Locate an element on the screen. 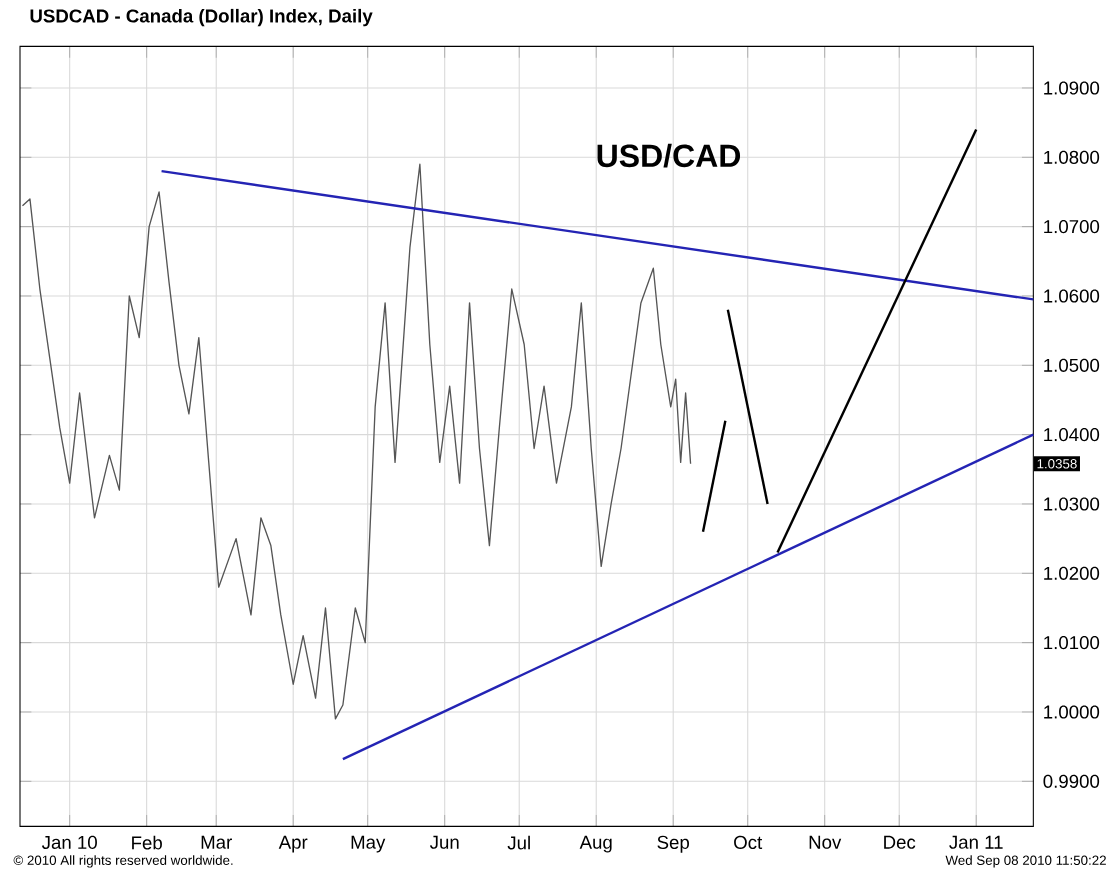 This screenshot has width=1120, height=878. y-tick-label: 1.0100 is located at coordinates (1072, 642).